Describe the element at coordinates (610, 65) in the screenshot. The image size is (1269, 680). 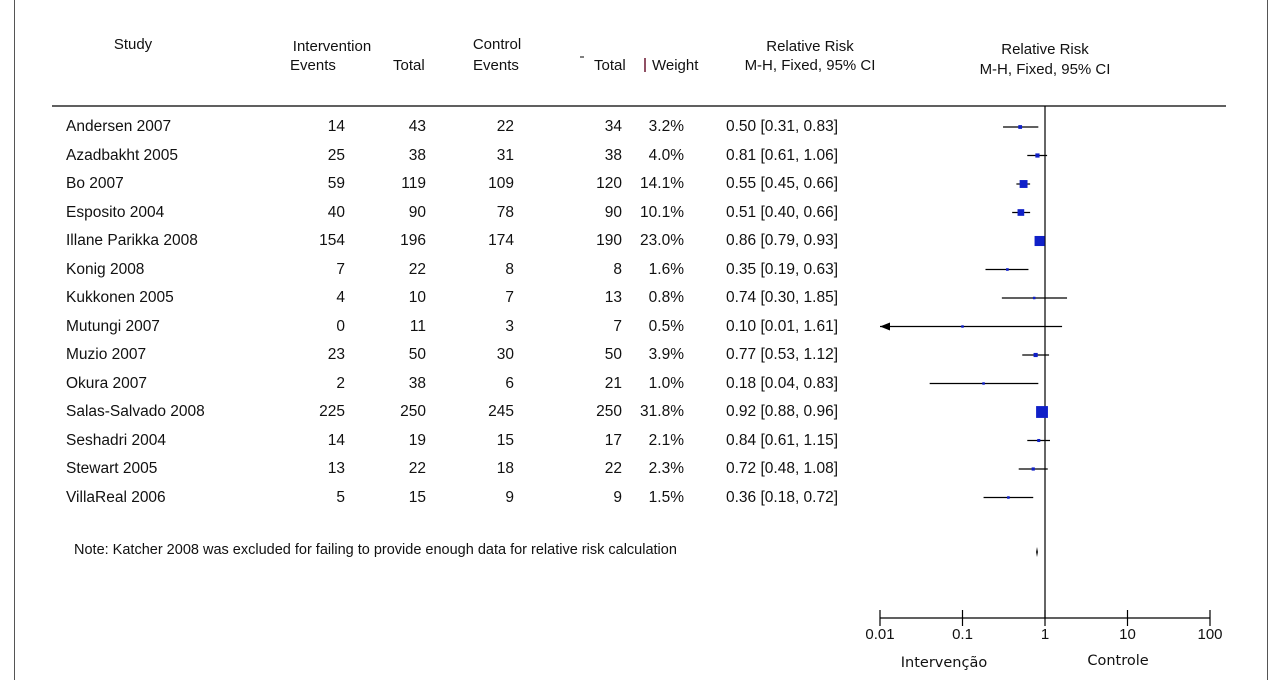
I see `header-ctl-total: Total` at that location.